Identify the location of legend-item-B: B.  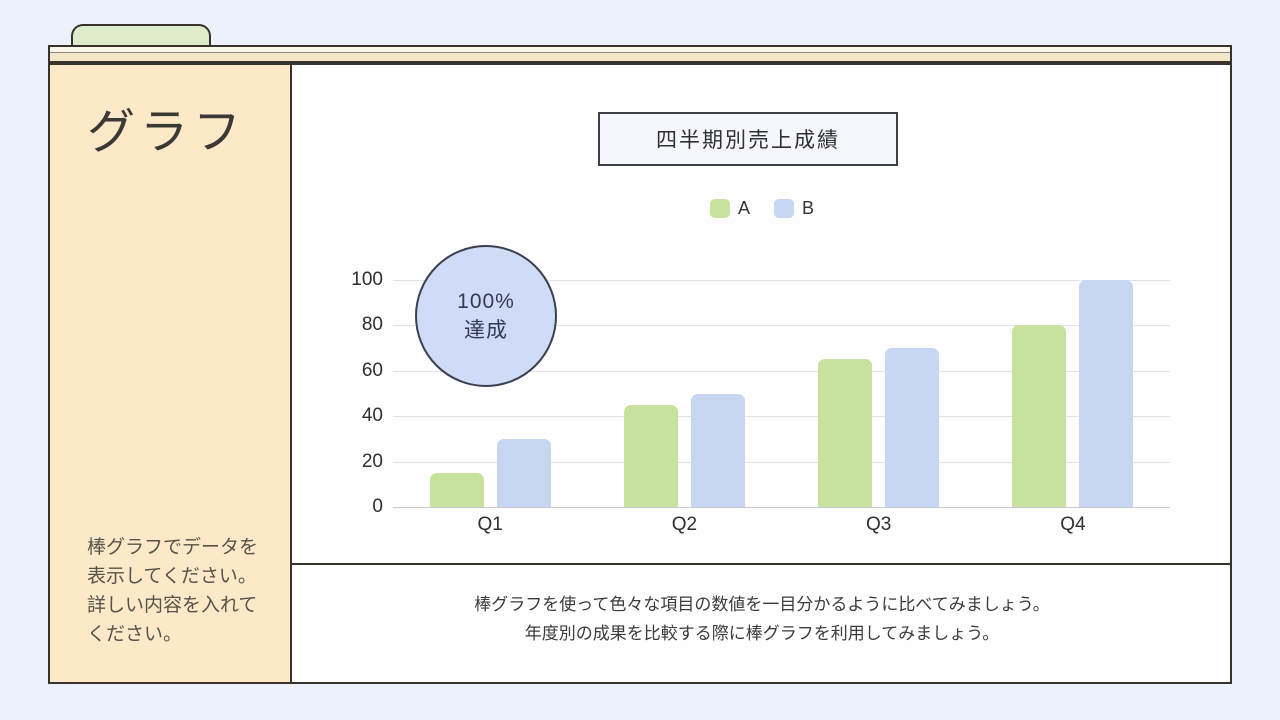
(794, 208).